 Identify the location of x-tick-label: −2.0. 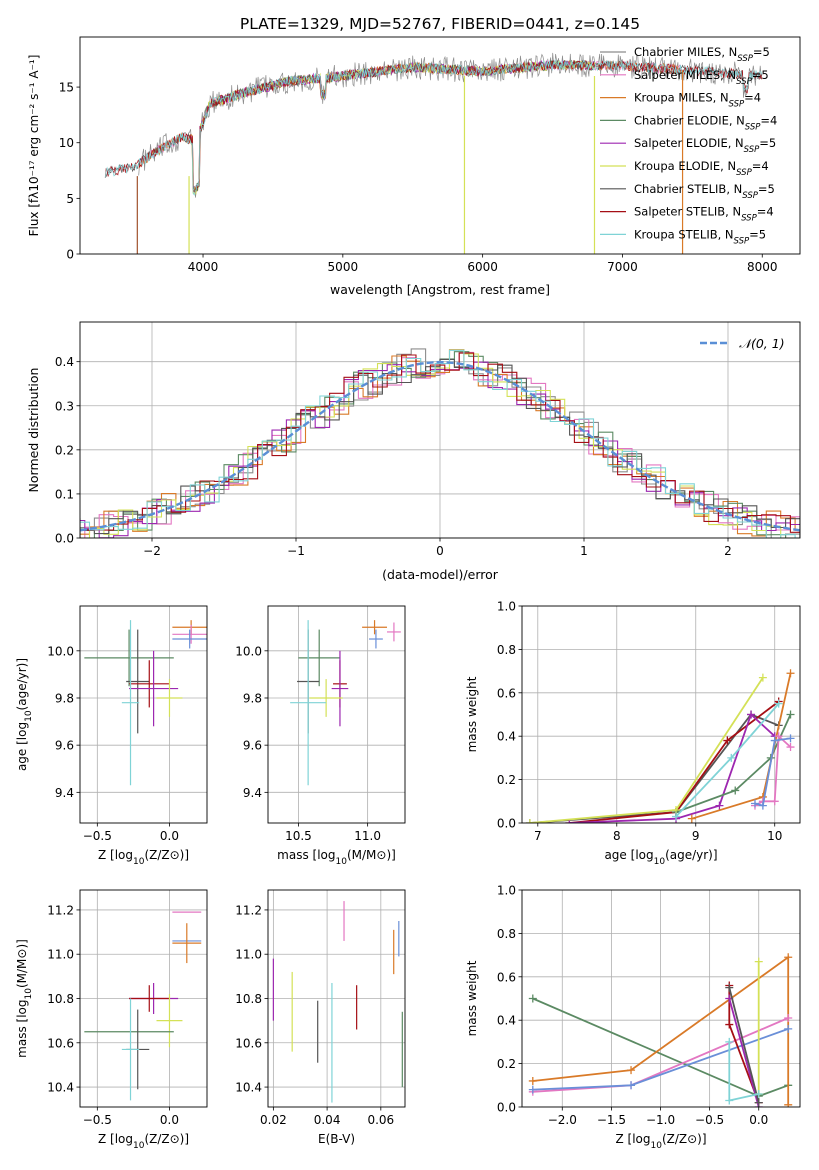
(562, 1120).